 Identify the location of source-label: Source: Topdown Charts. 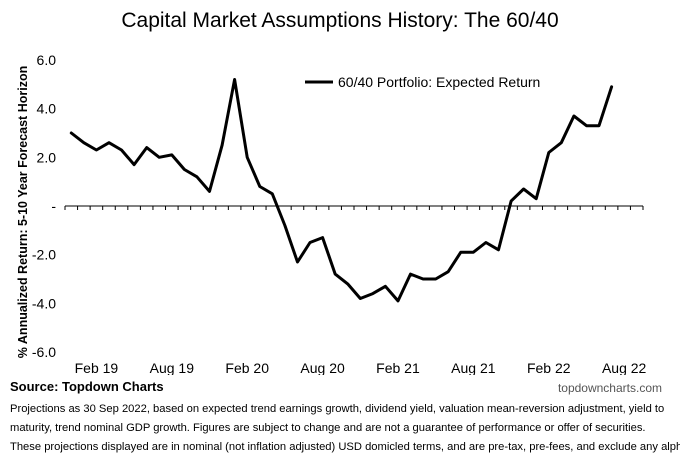
(87, 386).